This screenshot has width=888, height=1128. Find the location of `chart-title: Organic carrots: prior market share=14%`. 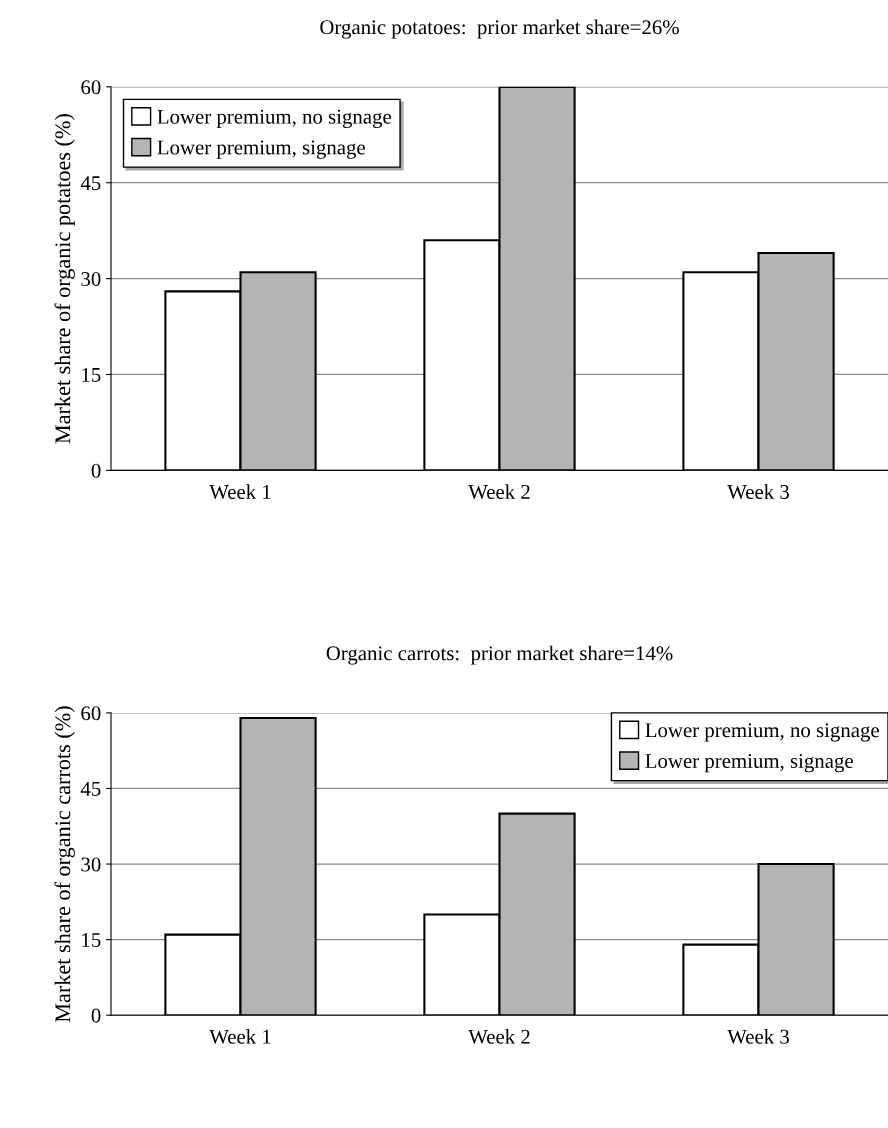

chart-title: Organic carrots: prior market share=14% is located at coordinates (499, 655).